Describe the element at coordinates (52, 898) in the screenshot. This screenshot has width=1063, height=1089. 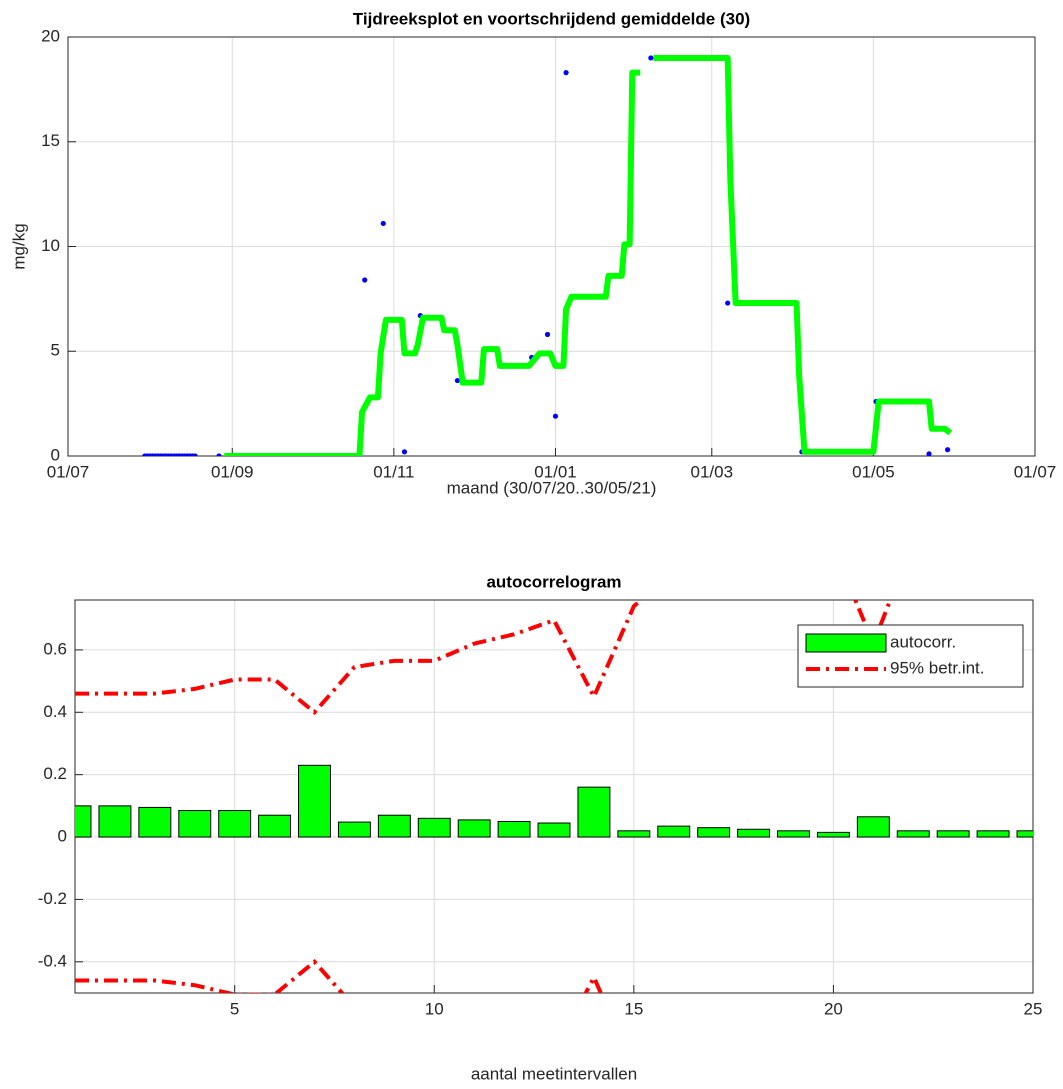
I see `y-tick-label: -0.2` at that location.